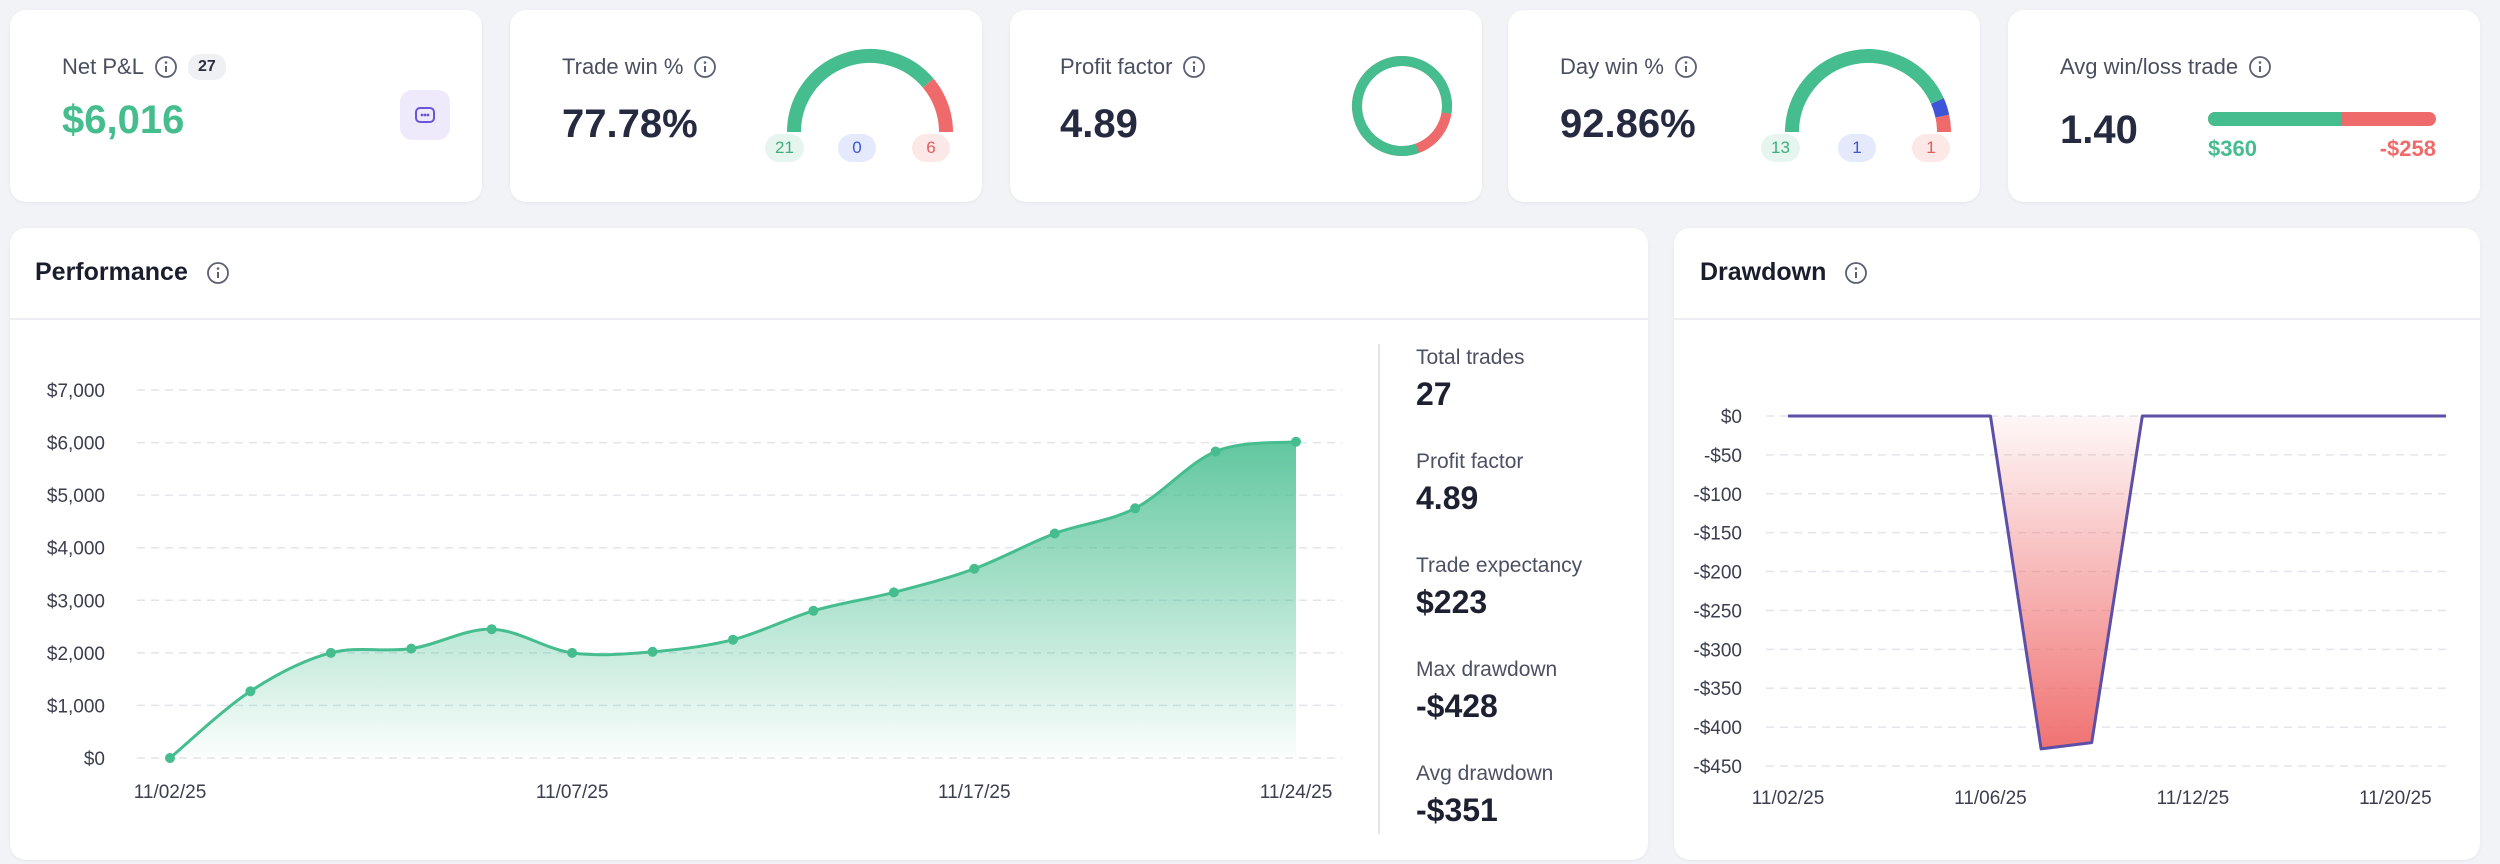  I want to click on trade-win-gauge, so click(870, 91).